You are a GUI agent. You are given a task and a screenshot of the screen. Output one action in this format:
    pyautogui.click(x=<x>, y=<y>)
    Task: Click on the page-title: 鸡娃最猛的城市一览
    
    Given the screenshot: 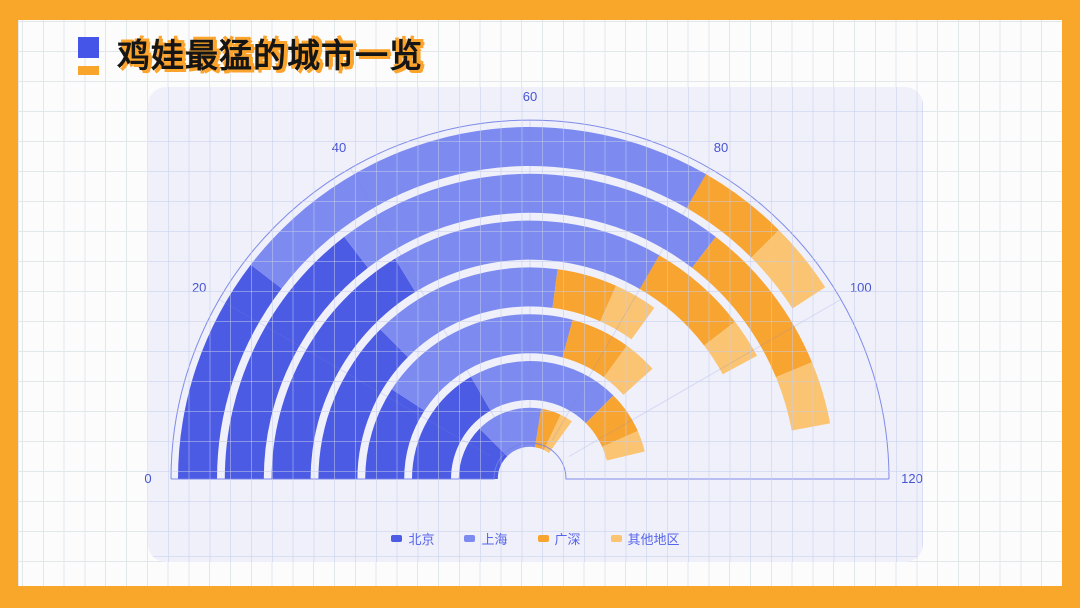 What is the action you would take?
    pyautogui.click(x=270, y=55)
    